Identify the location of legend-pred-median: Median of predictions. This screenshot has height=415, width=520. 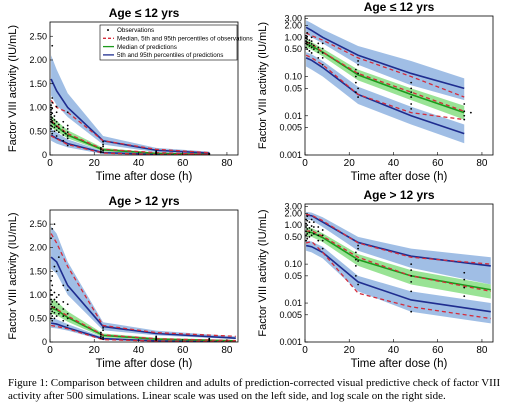
(147, 47).